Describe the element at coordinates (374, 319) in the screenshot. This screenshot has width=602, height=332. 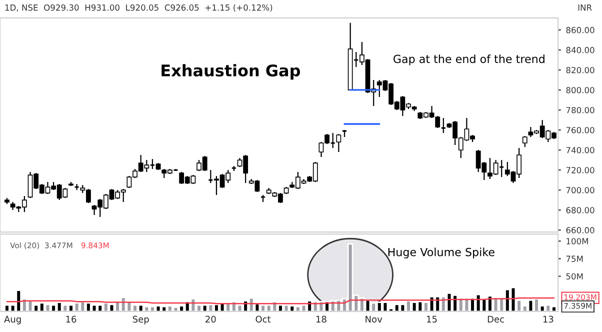
I see `x-tick-label: Nov` at that location.